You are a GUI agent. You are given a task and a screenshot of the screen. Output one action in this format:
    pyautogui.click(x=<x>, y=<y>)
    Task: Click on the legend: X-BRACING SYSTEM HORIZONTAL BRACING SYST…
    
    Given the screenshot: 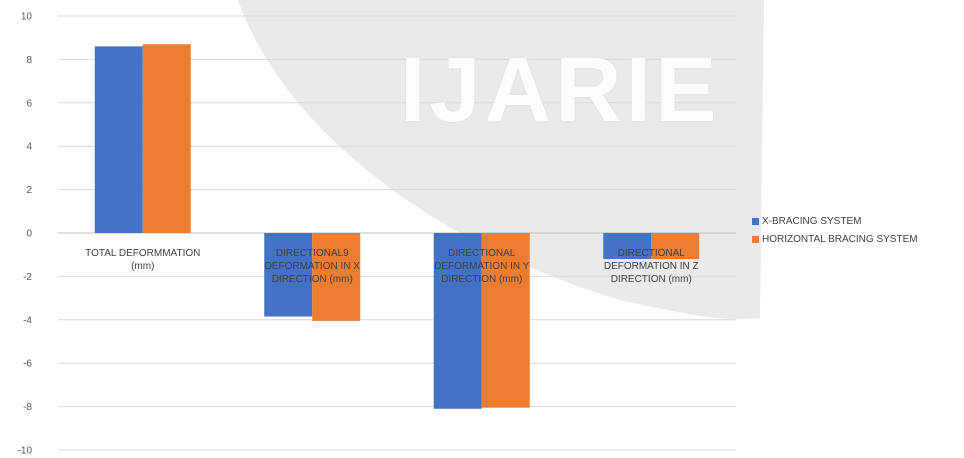 What is the action you would take?
    pyautogui.click(x=835, y=230)
    